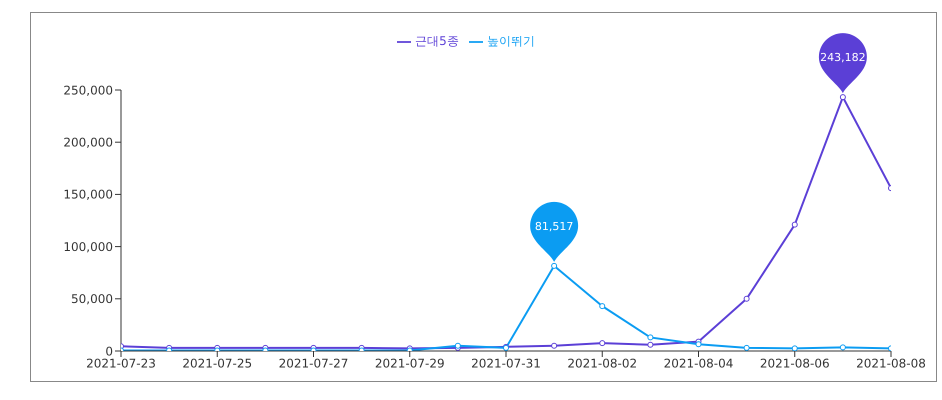 The image size is (942, 400). Describe the element at coordinates (699, 363) in the screenshot. I see `x-tick-label: 2021-08-04` at that location.